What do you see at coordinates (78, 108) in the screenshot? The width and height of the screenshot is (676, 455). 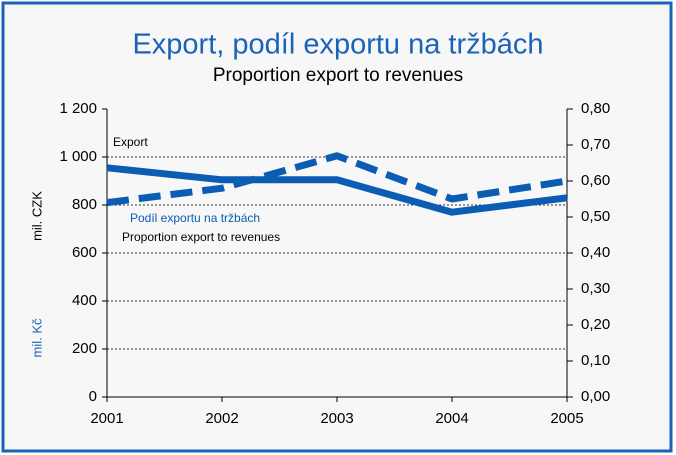 I see `y-tick-label: 1 200` at bounding box center [78, 108].